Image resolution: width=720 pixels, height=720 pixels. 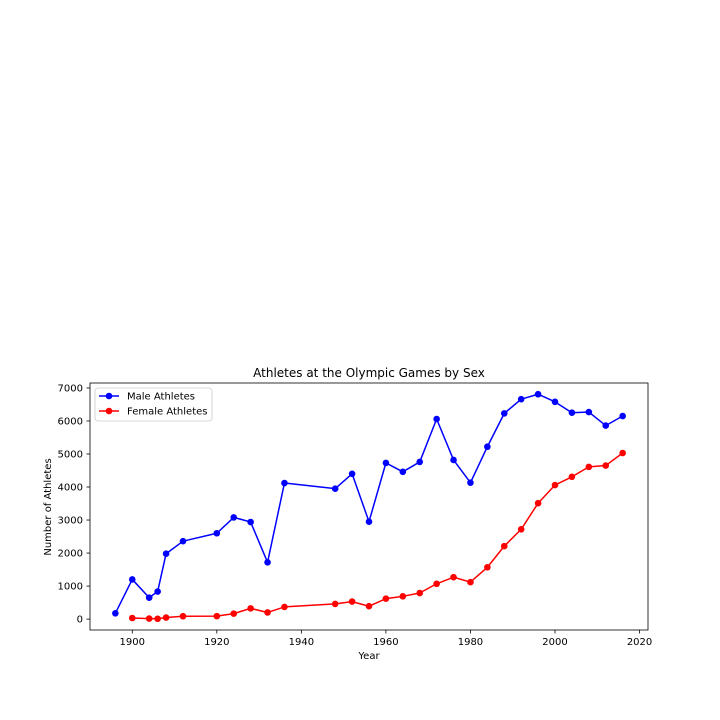 What do you see at coordinates (109, 396) in the screenshot?
I see `legend-marker-male-athletes` at bounding box center [109, 396].